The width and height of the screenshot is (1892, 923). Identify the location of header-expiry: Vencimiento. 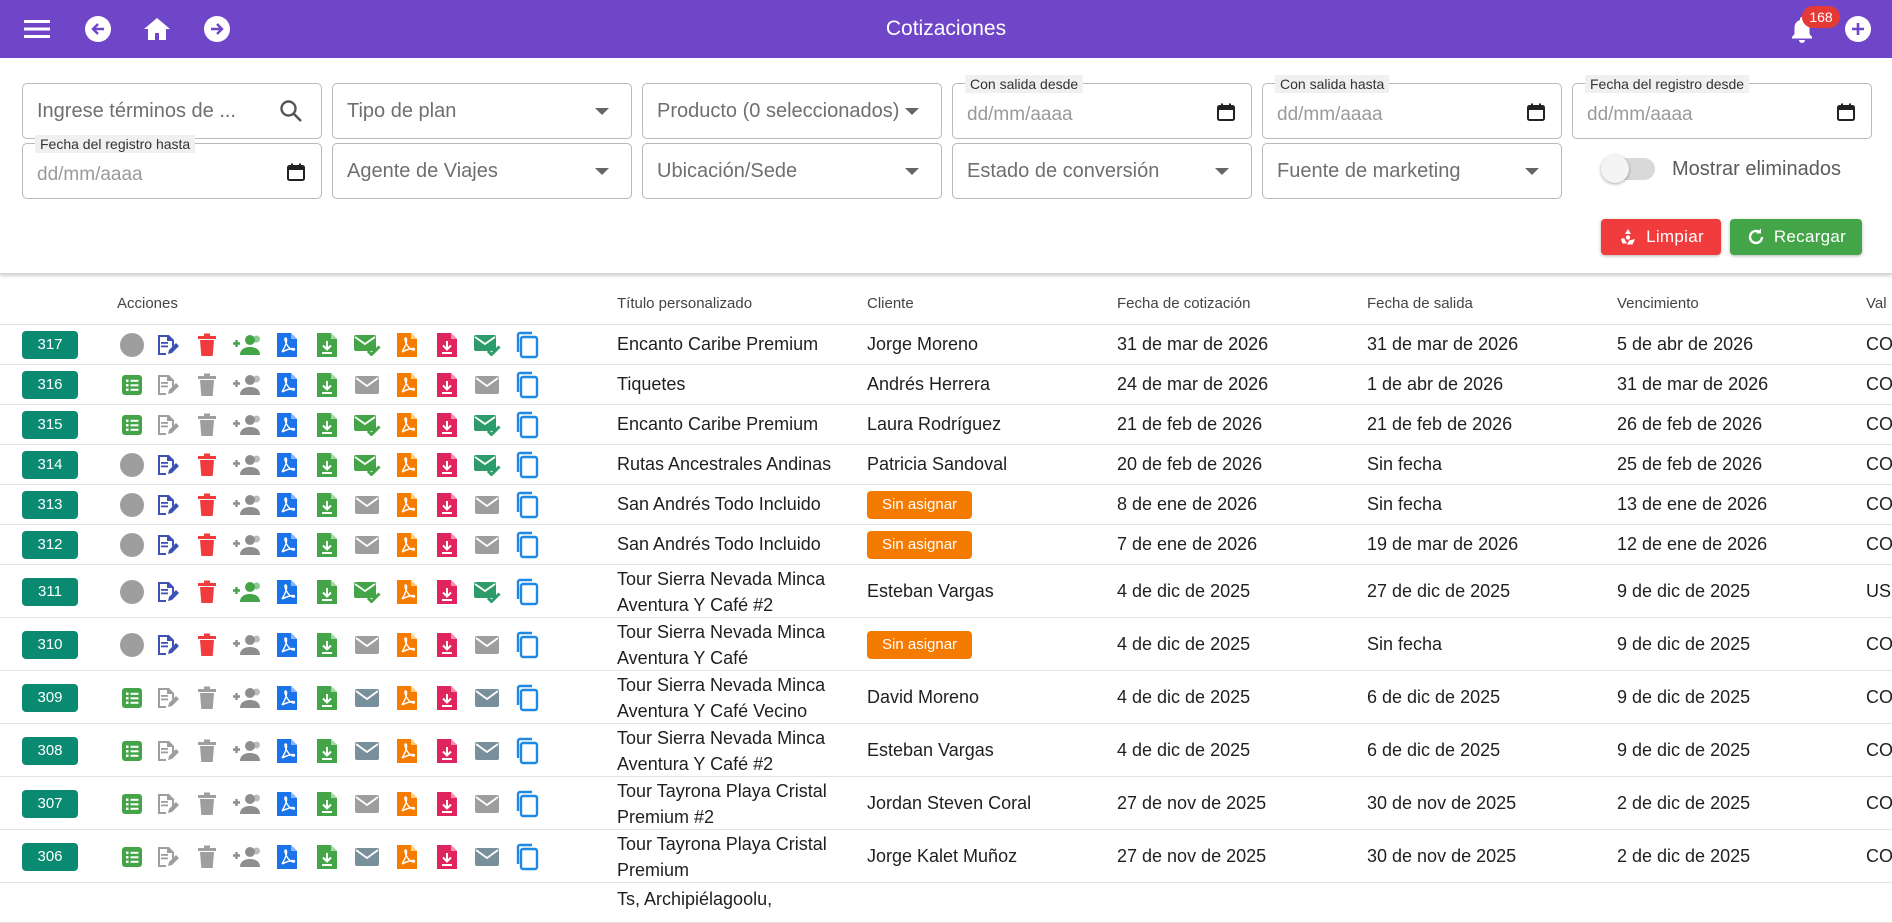
(1658, 303).